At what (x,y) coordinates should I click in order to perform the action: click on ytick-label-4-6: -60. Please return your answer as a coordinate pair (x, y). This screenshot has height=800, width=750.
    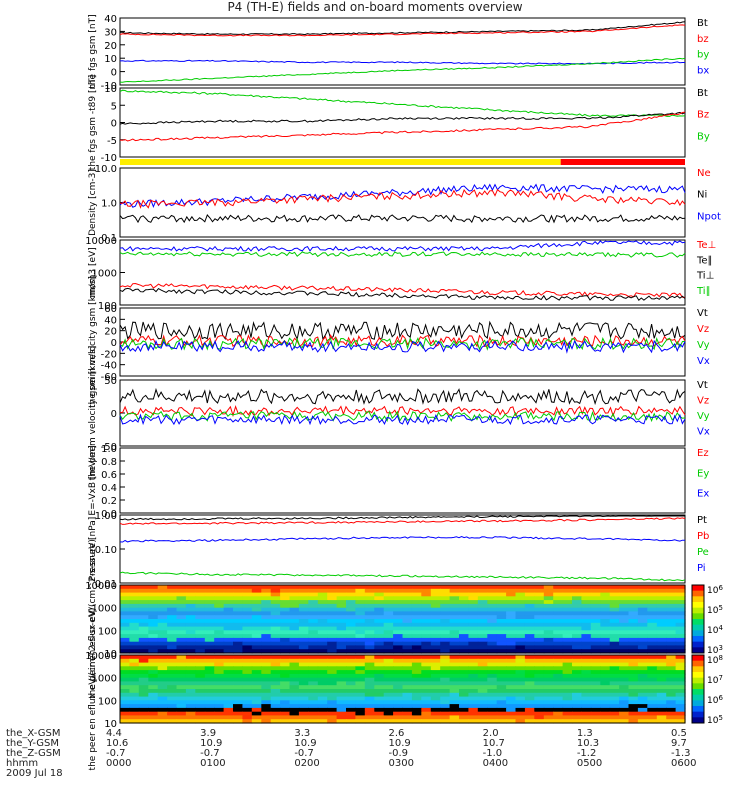
    Looking at the image, I should click on (109, 377).